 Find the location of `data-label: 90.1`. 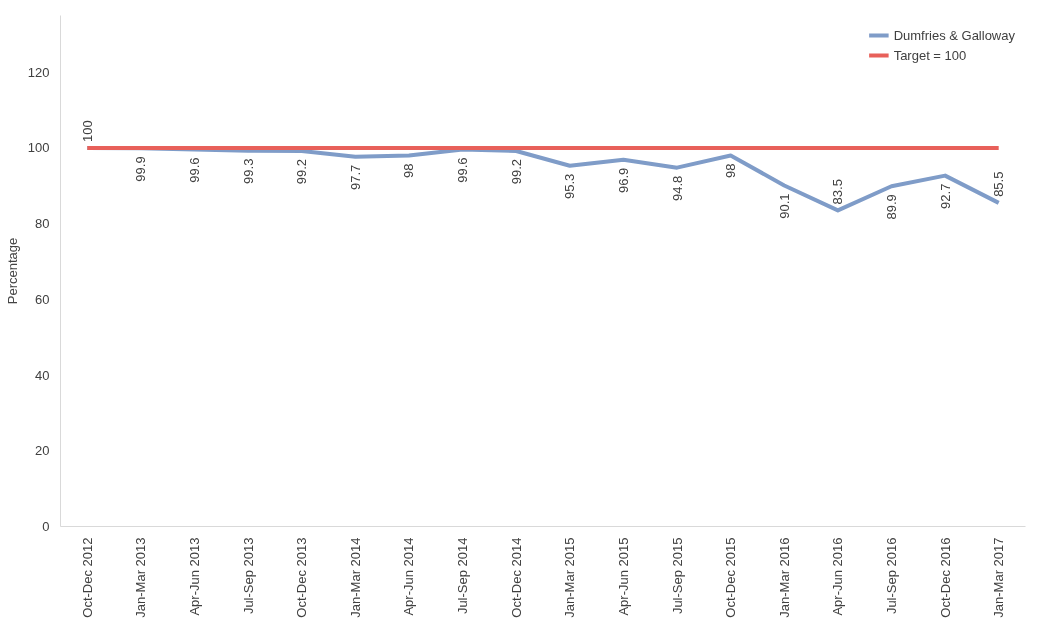

data-label: 90.1 is located at coordinates (784, 206).